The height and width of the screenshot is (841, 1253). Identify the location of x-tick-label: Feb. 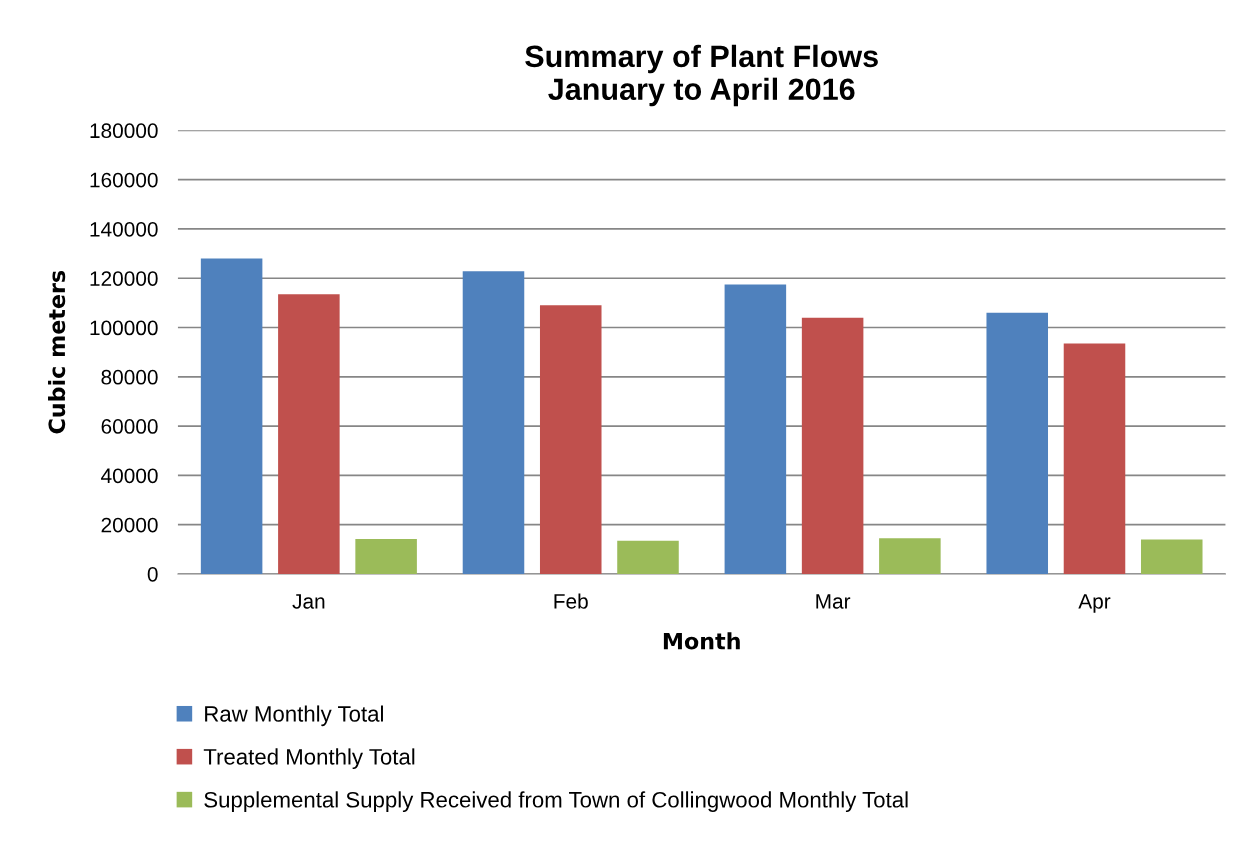
(571, 601).